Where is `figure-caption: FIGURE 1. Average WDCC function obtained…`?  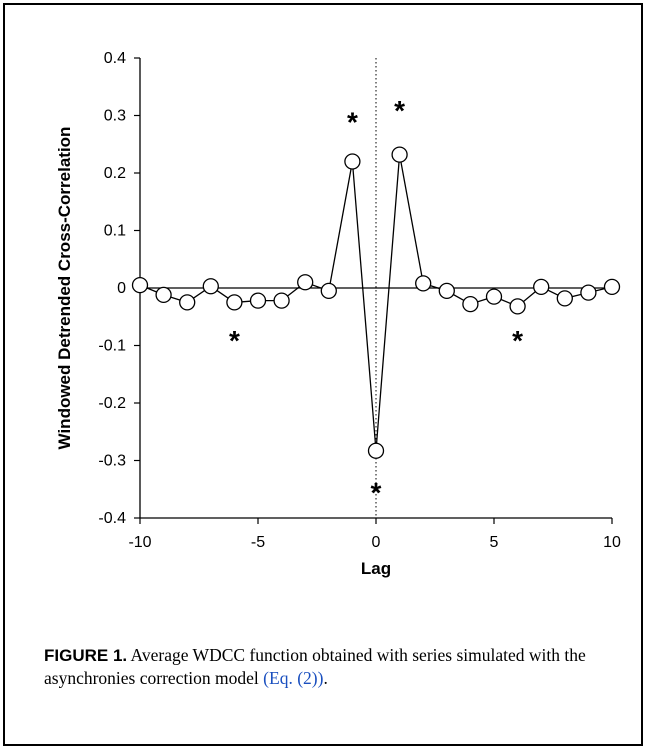 figure-caption: FIGURE 1. Average WDCC function obtained… is located at coordinates (327, 667).